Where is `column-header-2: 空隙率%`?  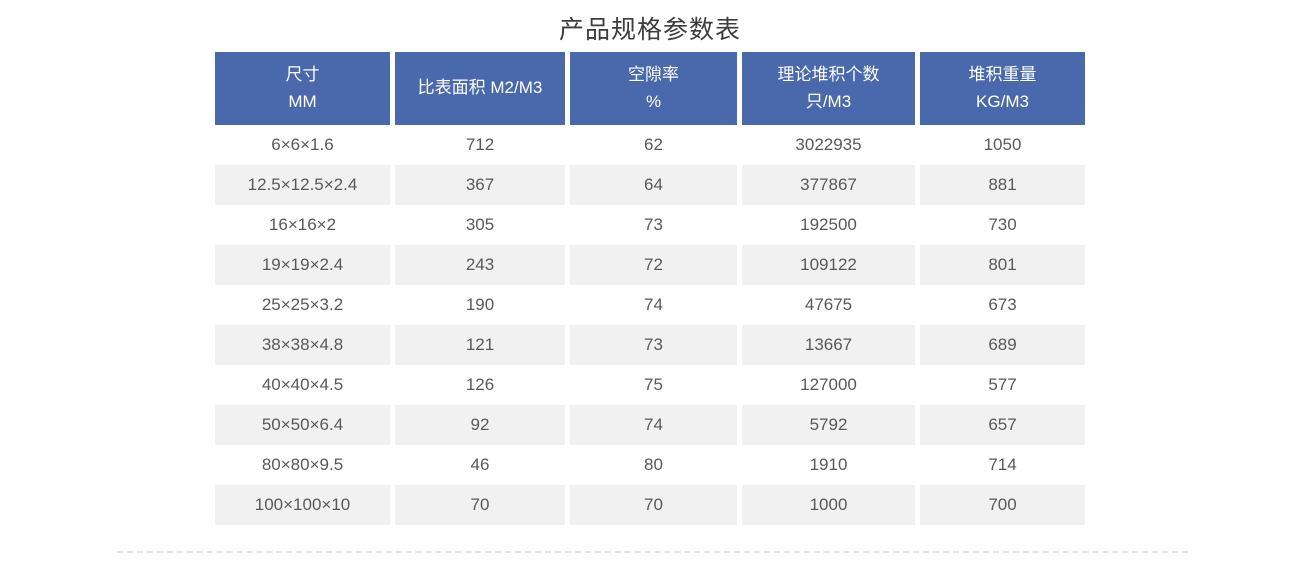
column-header-2: 空隙率% is located at coordinates (651, 88).